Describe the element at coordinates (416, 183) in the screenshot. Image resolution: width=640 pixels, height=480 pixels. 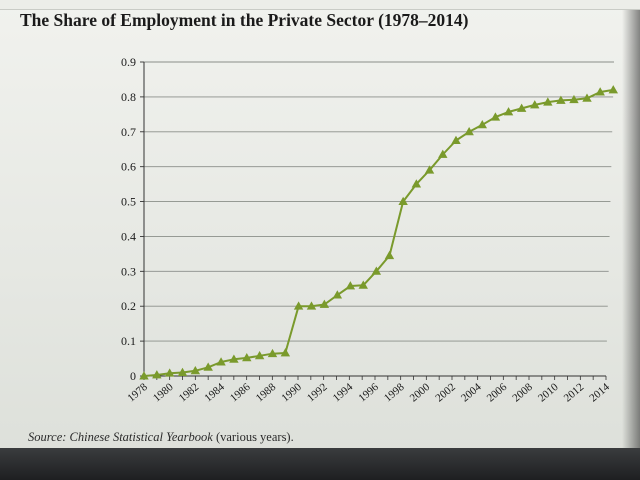
I see `data-point-1999` at that location.